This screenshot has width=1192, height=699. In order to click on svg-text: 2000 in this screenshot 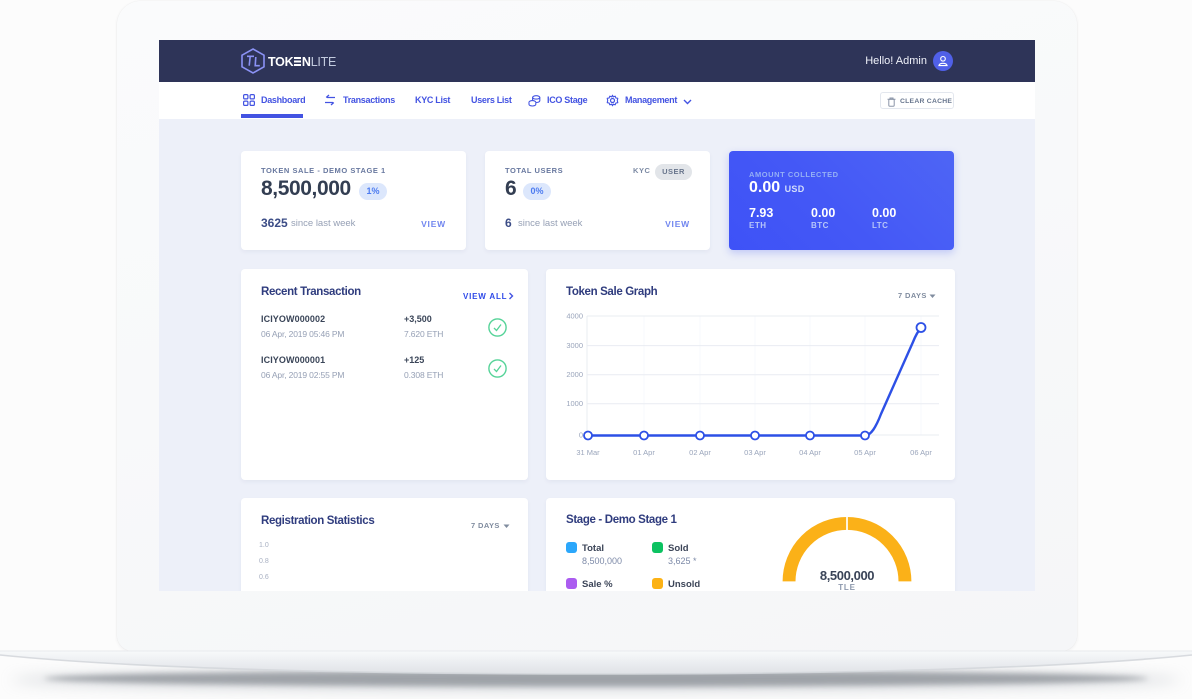, I will do `click(574, 374)`.